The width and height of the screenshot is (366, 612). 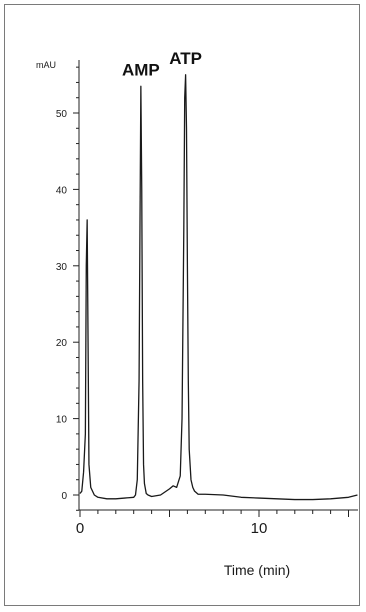 What do you see at coordinates (141, 69) in the screenshot?
I see `peak-label-amp: AMP` at bounding box center [141, 69].